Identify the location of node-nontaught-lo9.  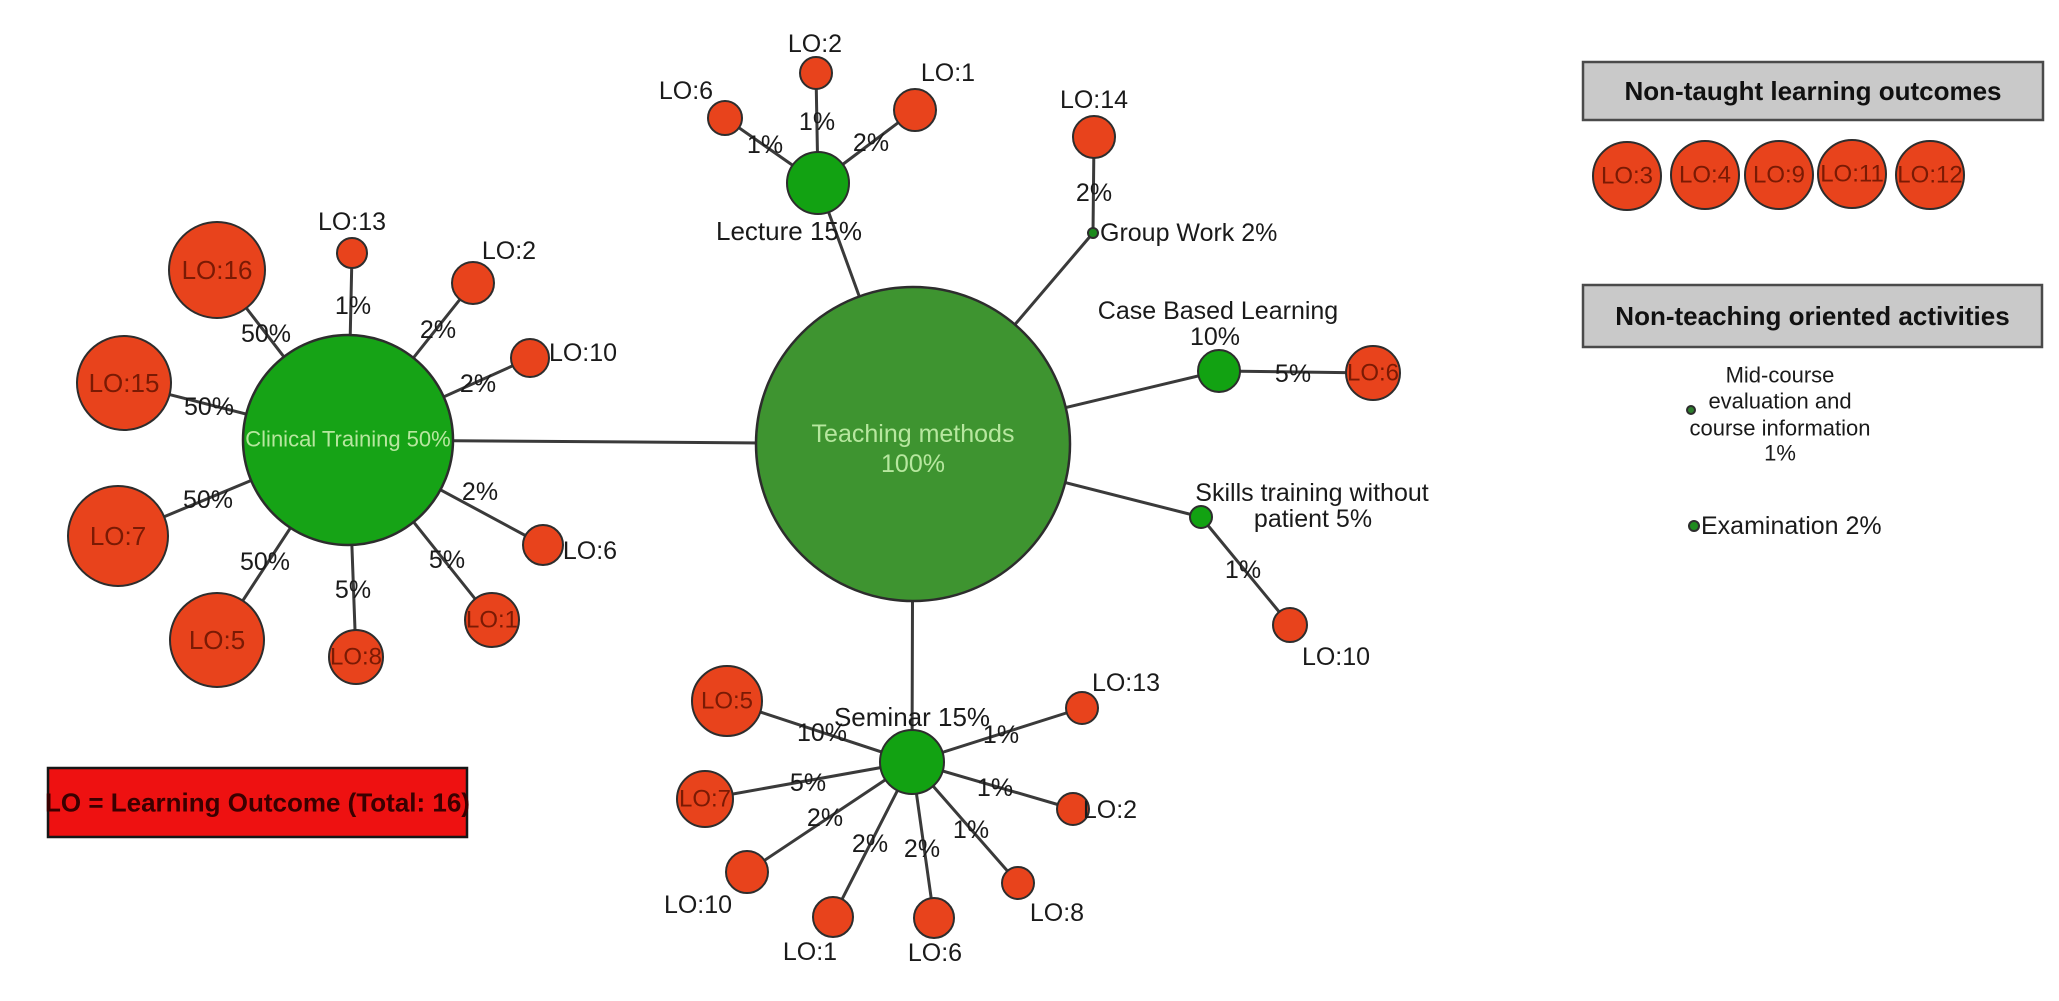
(1779, 175).